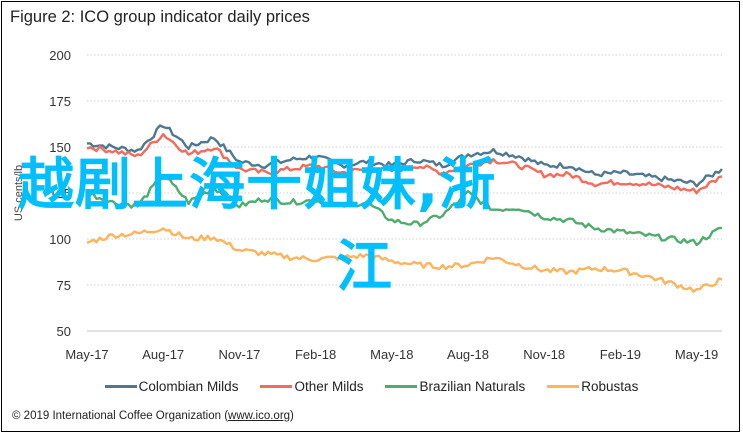 The image size is (743, 435). What do you see at coordinates (401, 386) in the screenshot?
I see `legend-swatch-brazilian-naturals` at bounding box center [401, 386].